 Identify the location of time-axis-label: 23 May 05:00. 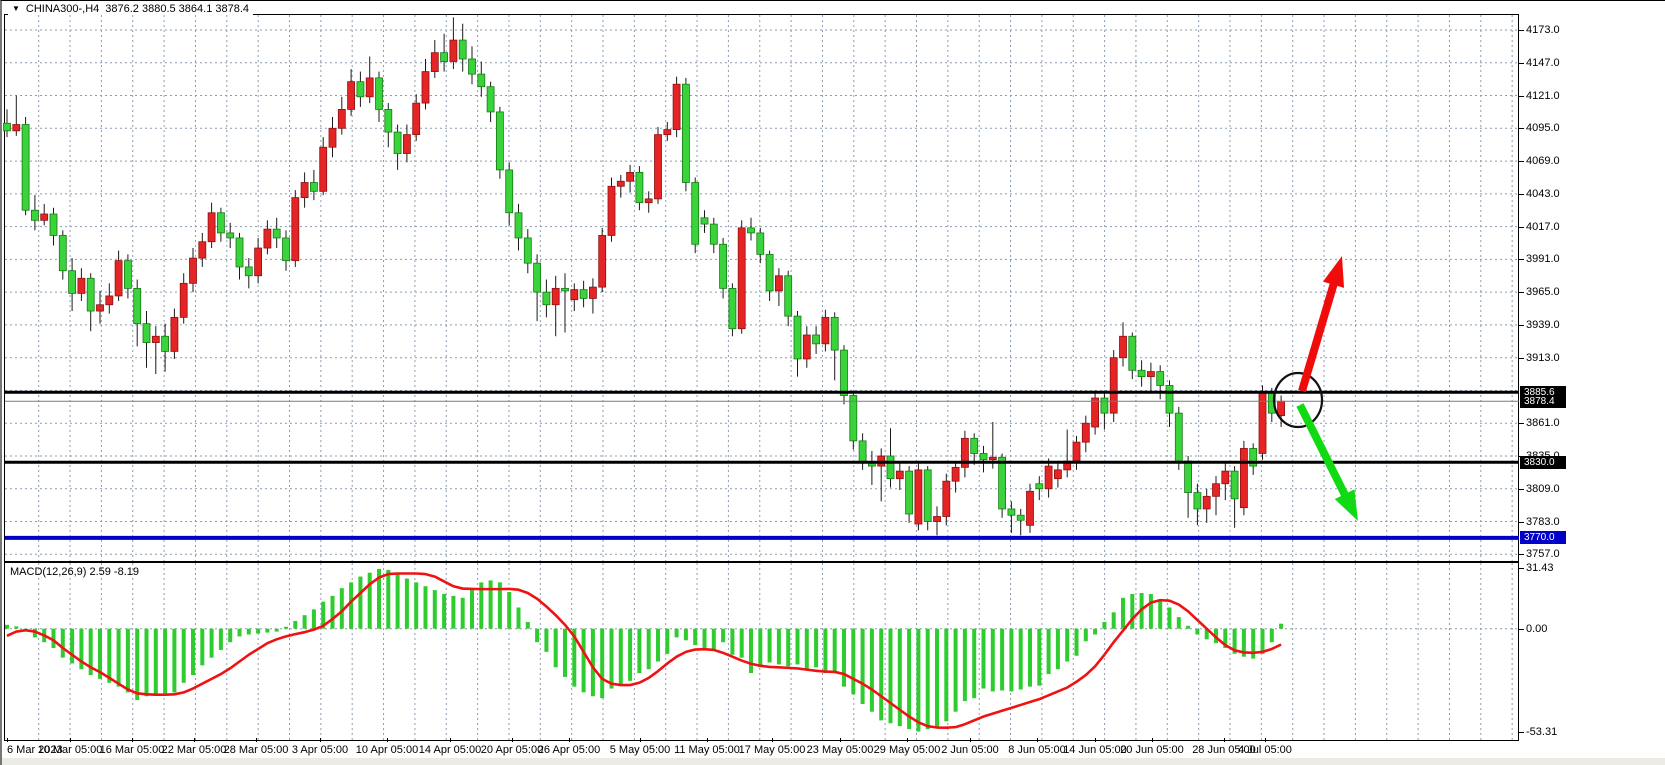
(840, 750).